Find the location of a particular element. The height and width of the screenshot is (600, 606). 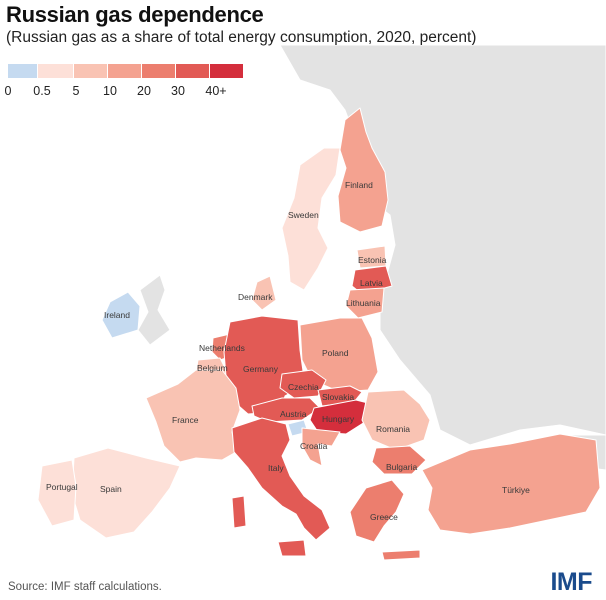

legend-label: 30 is located at coordinates (178, 91).